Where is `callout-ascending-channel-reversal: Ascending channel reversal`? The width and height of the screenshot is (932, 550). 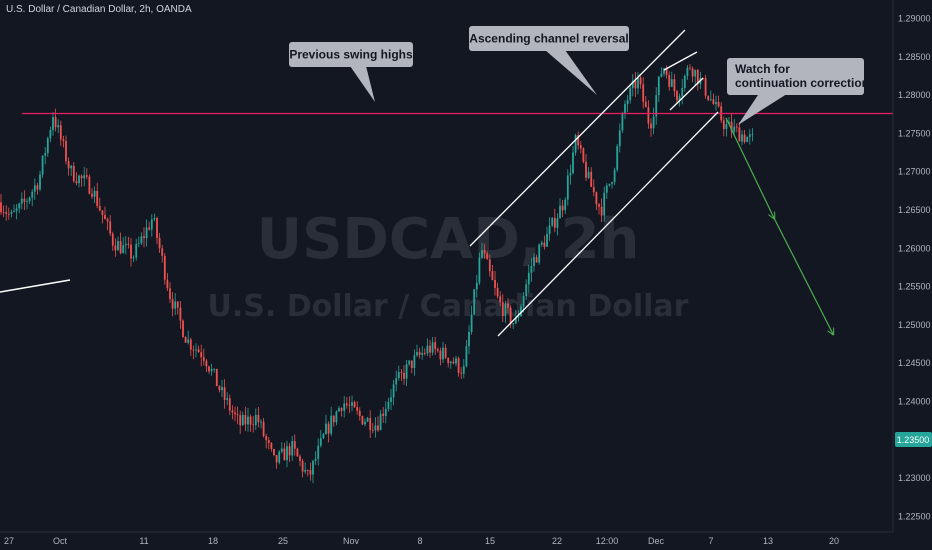
callout-ascending-channel-reversal: Ascending channel reversal is located at coordinates (549, 60).